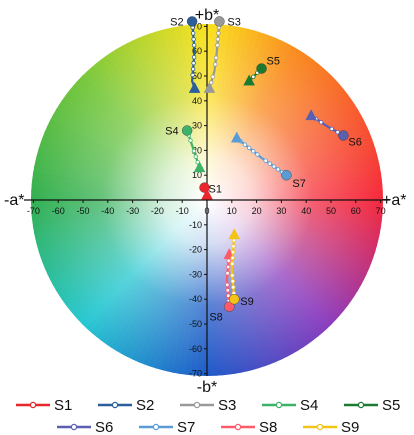 This screenshot has width=414, height=435. What do you see at coordinates (197, 175) in the screenshot?
I see `y-tick-label: 10` at bounding box center [197, 175].